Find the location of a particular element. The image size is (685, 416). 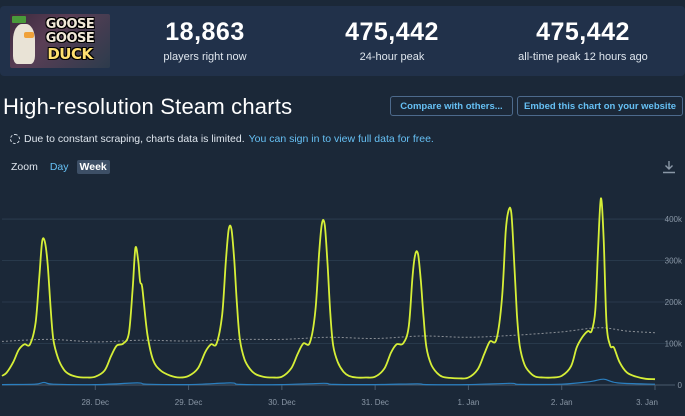

stat-24h-peak: 475,442 24-hour peak is located at coordinates (392, 40).